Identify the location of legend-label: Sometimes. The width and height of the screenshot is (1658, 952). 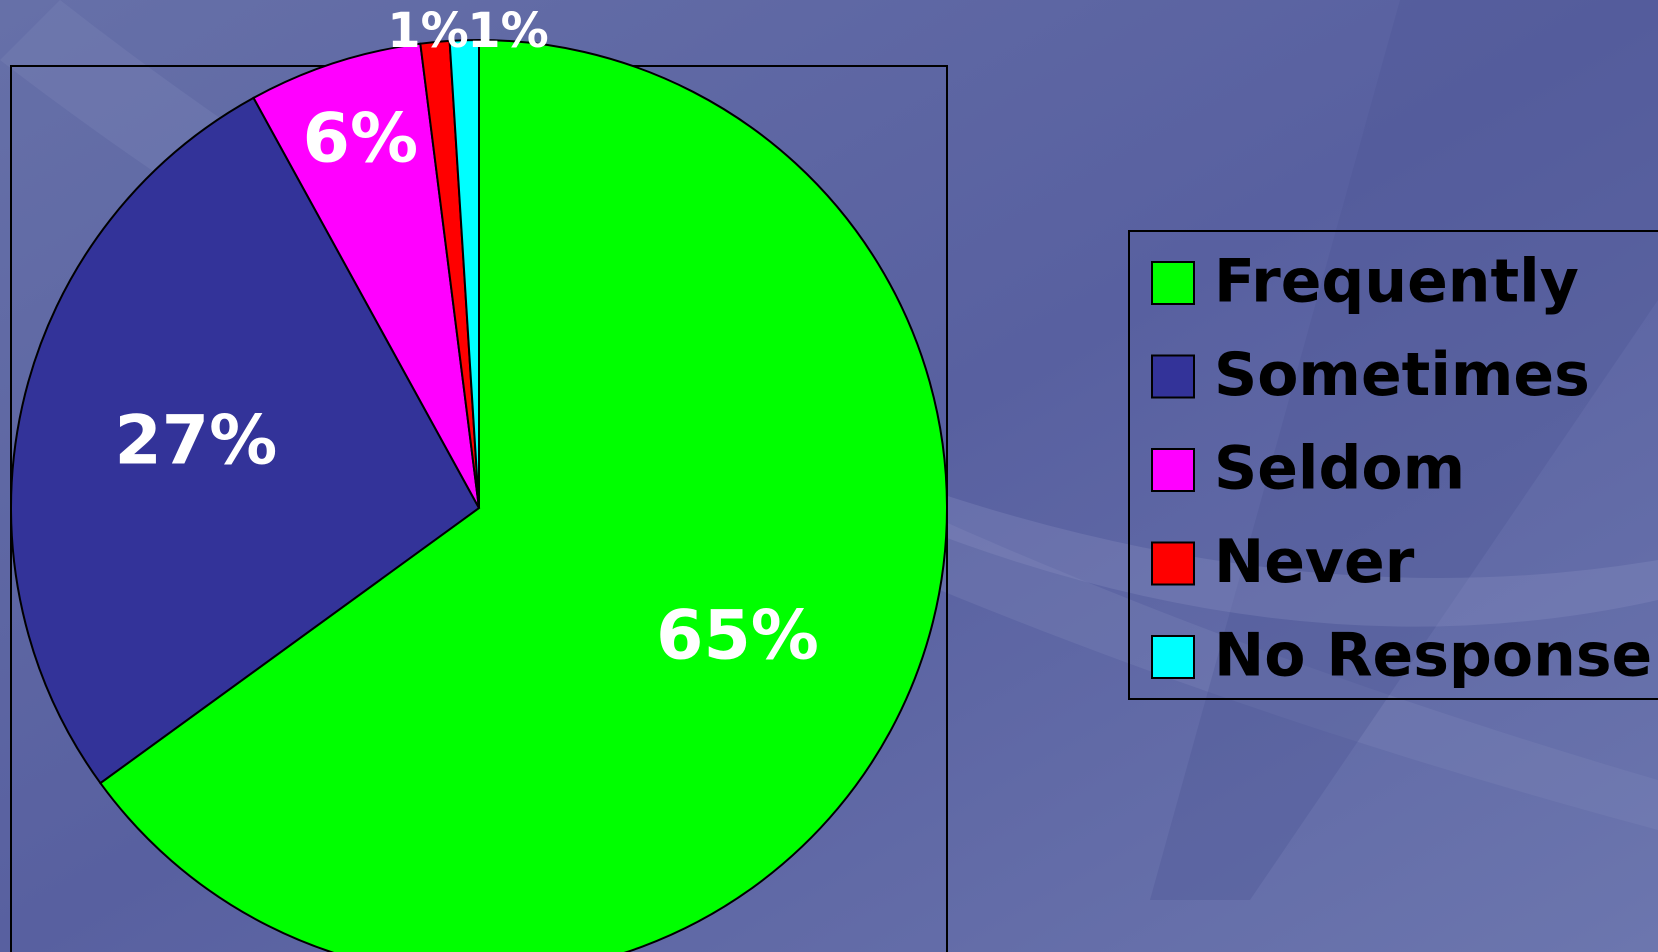
(1402, 375).